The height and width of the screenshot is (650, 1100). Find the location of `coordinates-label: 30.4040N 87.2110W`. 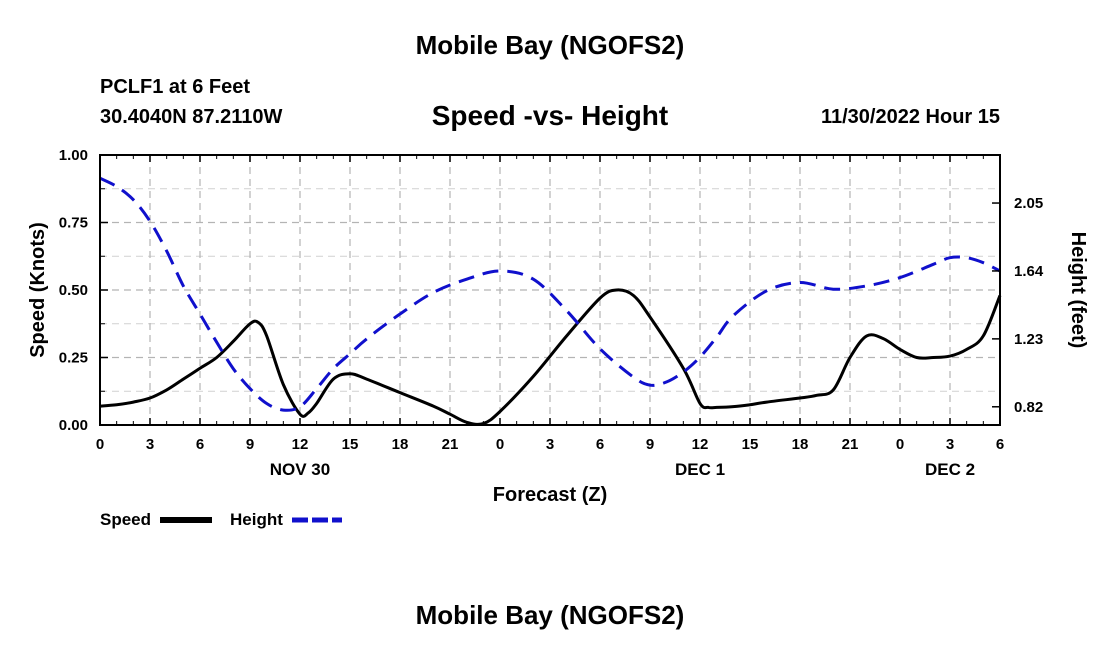

coordinates-label: 30.4040N 87.2110W is located at coordinates (191, 117).